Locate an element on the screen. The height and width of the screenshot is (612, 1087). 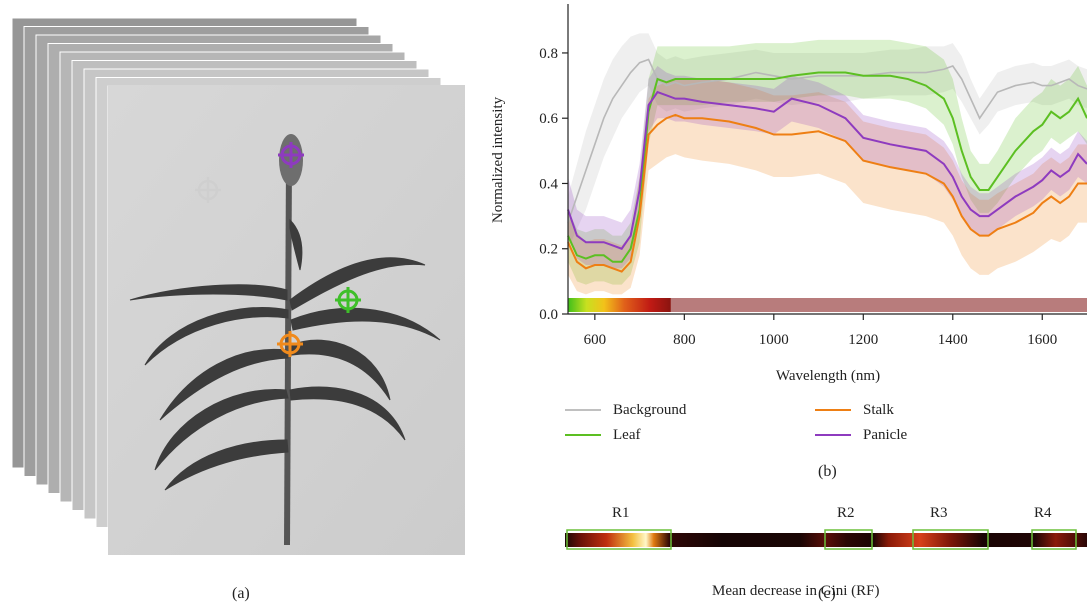
gini-heatmap is located at coordinates (826, 539).